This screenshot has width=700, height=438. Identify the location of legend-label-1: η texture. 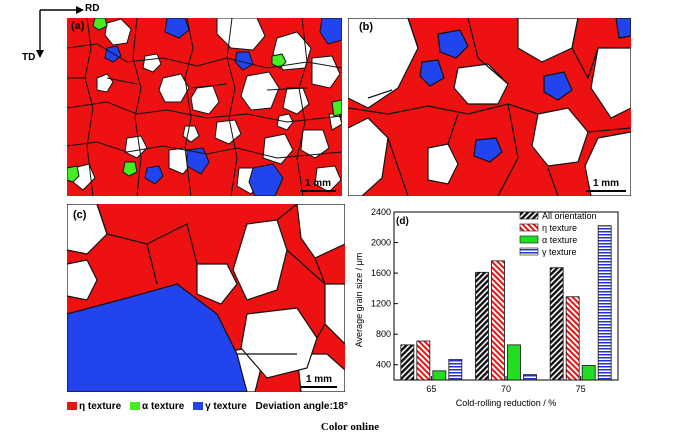
(559, 228).